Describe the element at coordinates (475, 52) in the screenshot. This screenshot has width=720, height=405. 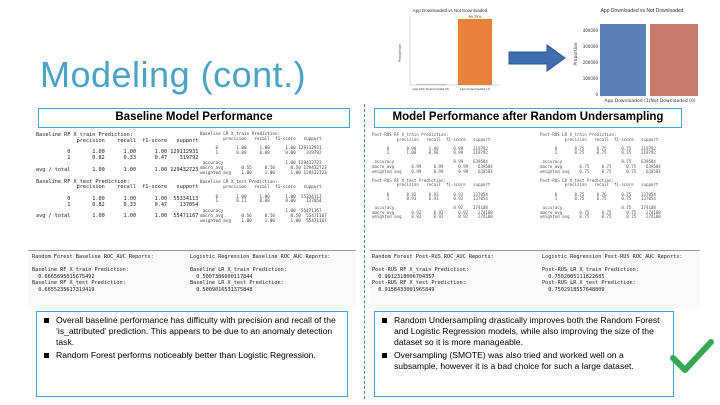
I see `bar-downloaded` at that location.